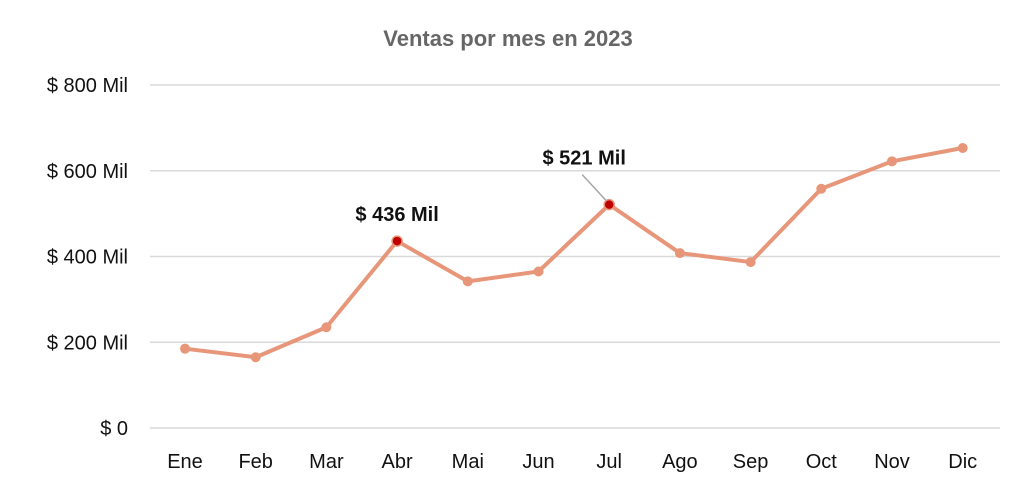 Image resolution: width=1024 pixels, height=490 pixels. Describe the element at coordinates (892, 462) in the screenshot. I see `x-tick-label: Nov` at that location.